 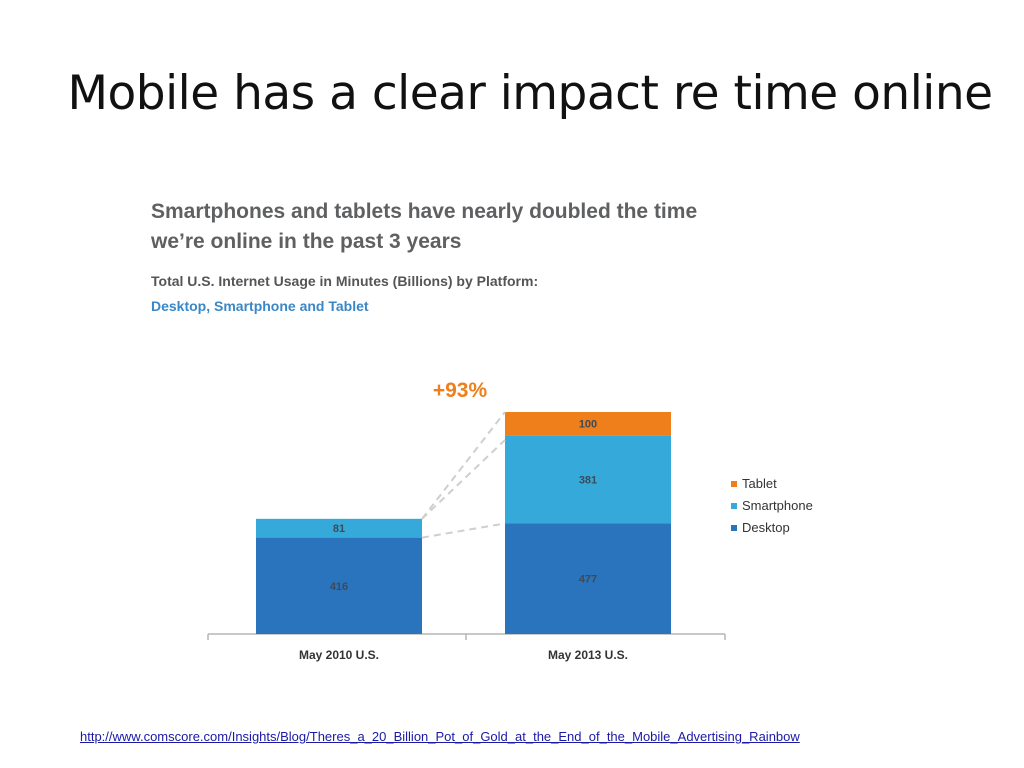 What do you see at coordinates (766, 527) in the screenshot?
I see `legend-label-desktop: Desktop` at bounding box center [766, 527].